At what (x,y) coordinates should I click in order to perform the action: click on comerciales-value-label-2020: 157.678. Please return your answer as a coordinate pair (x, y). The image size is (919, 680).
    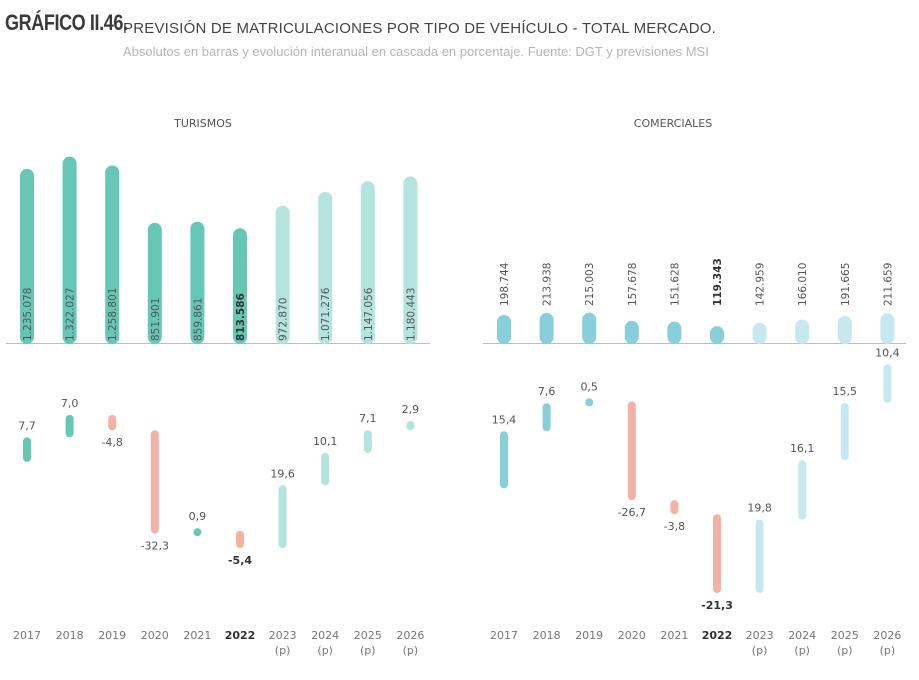
    Looking at the image, I should click on (633, 284).